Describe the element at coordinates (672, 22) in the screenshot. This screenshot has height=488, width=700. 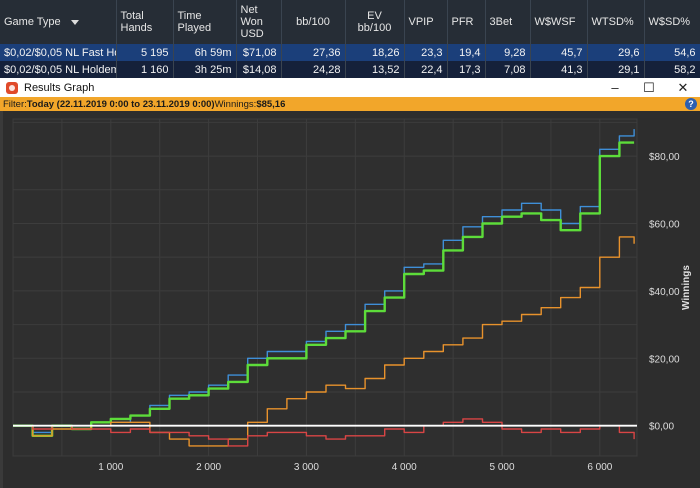
I see `column-header-wsd: W$SD%` at that location.